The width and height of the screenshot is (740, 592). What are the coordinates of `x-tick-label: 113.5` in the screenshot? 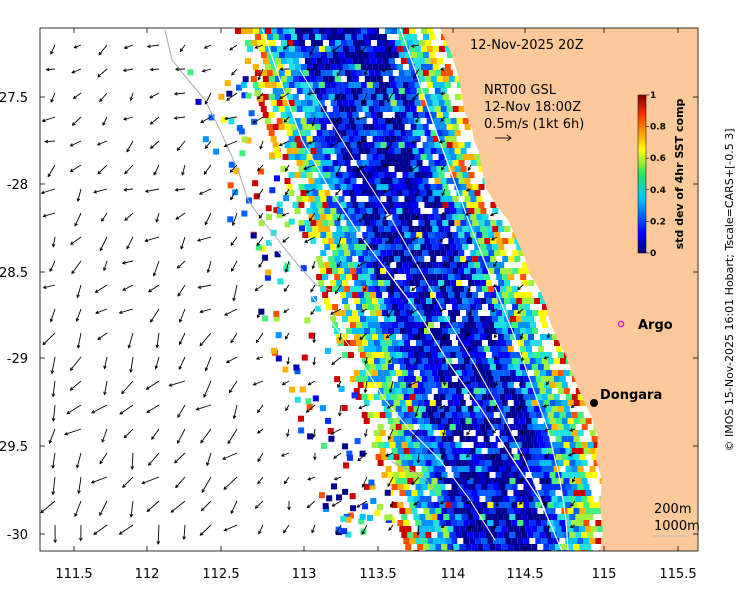 It's located at (377, 574).